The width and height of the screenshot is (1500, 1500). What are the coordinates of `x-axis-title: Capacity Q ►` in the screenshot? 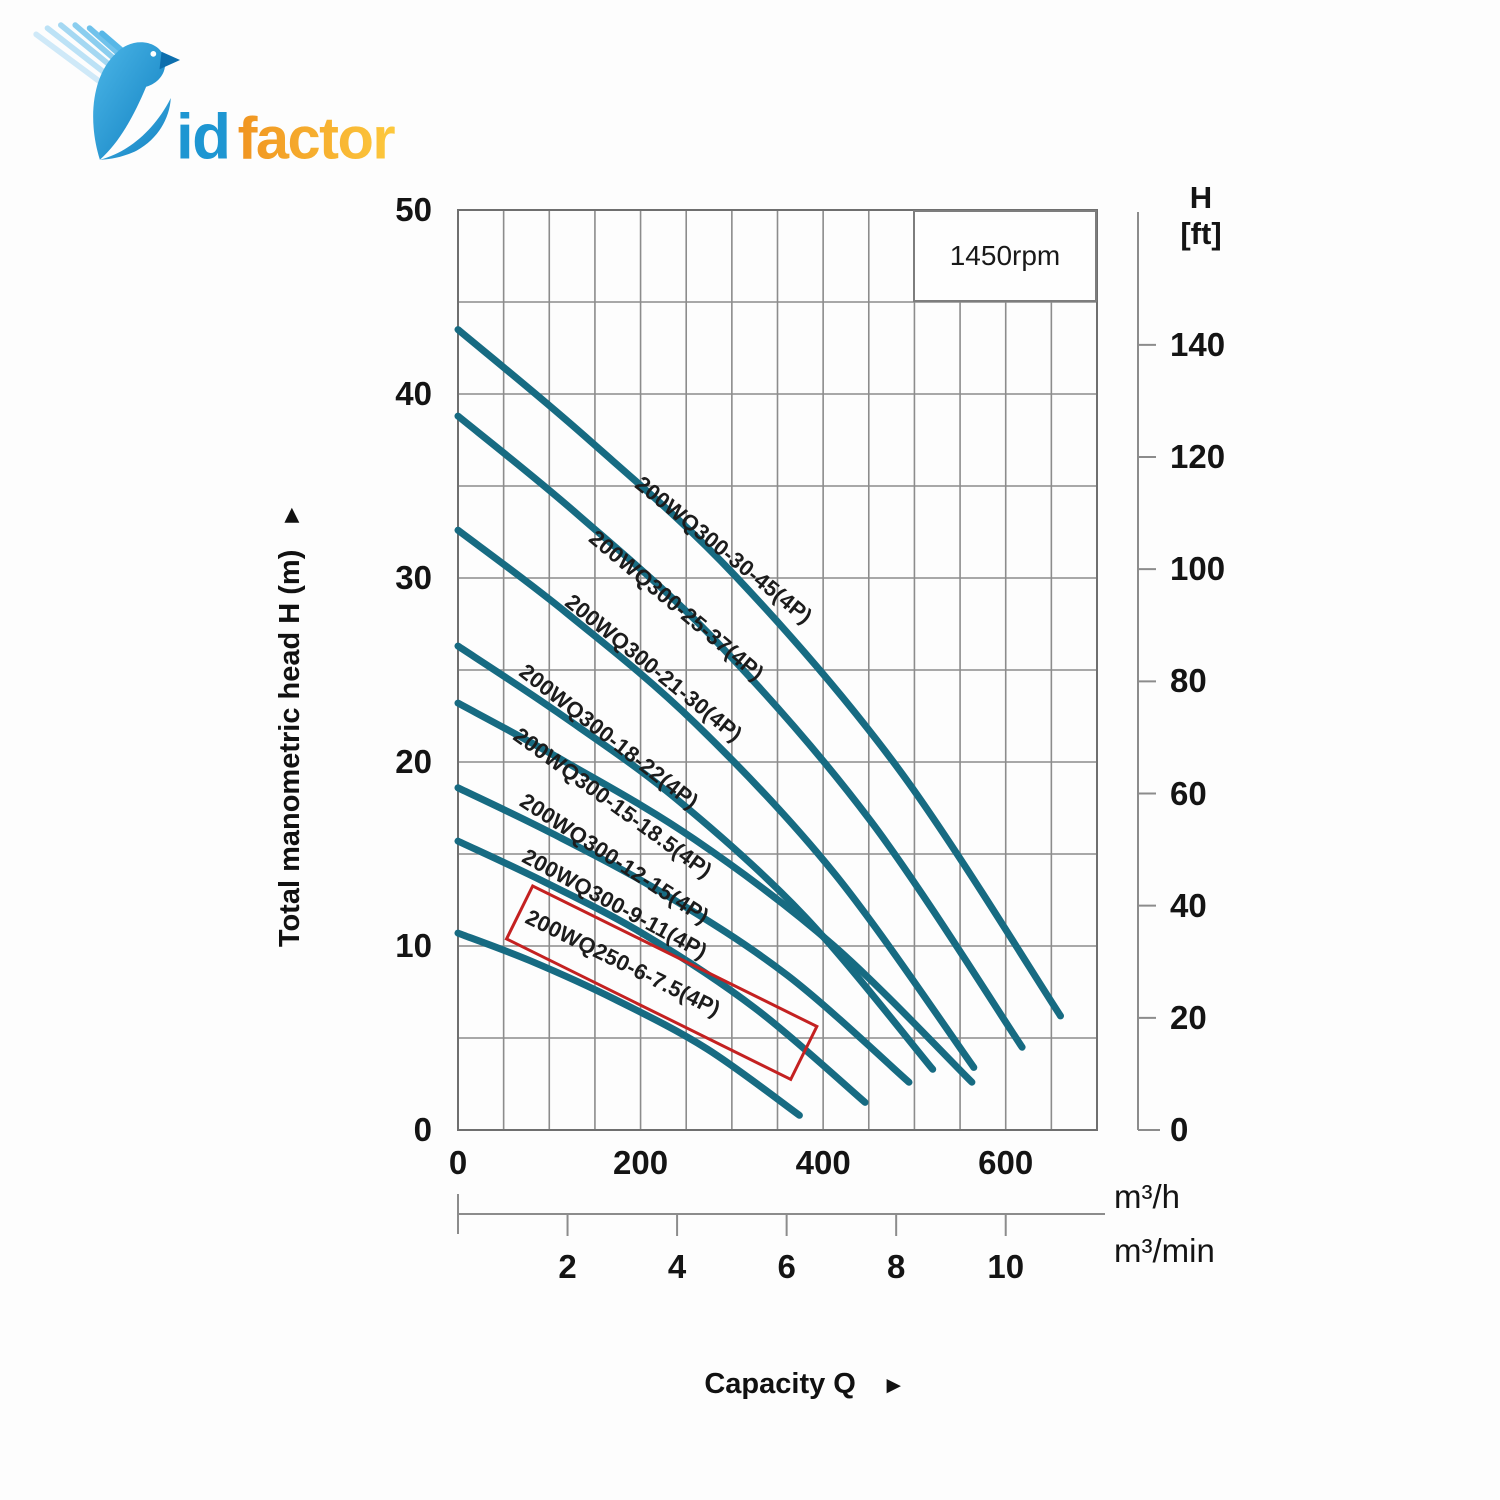 It's located at (805, 1384).